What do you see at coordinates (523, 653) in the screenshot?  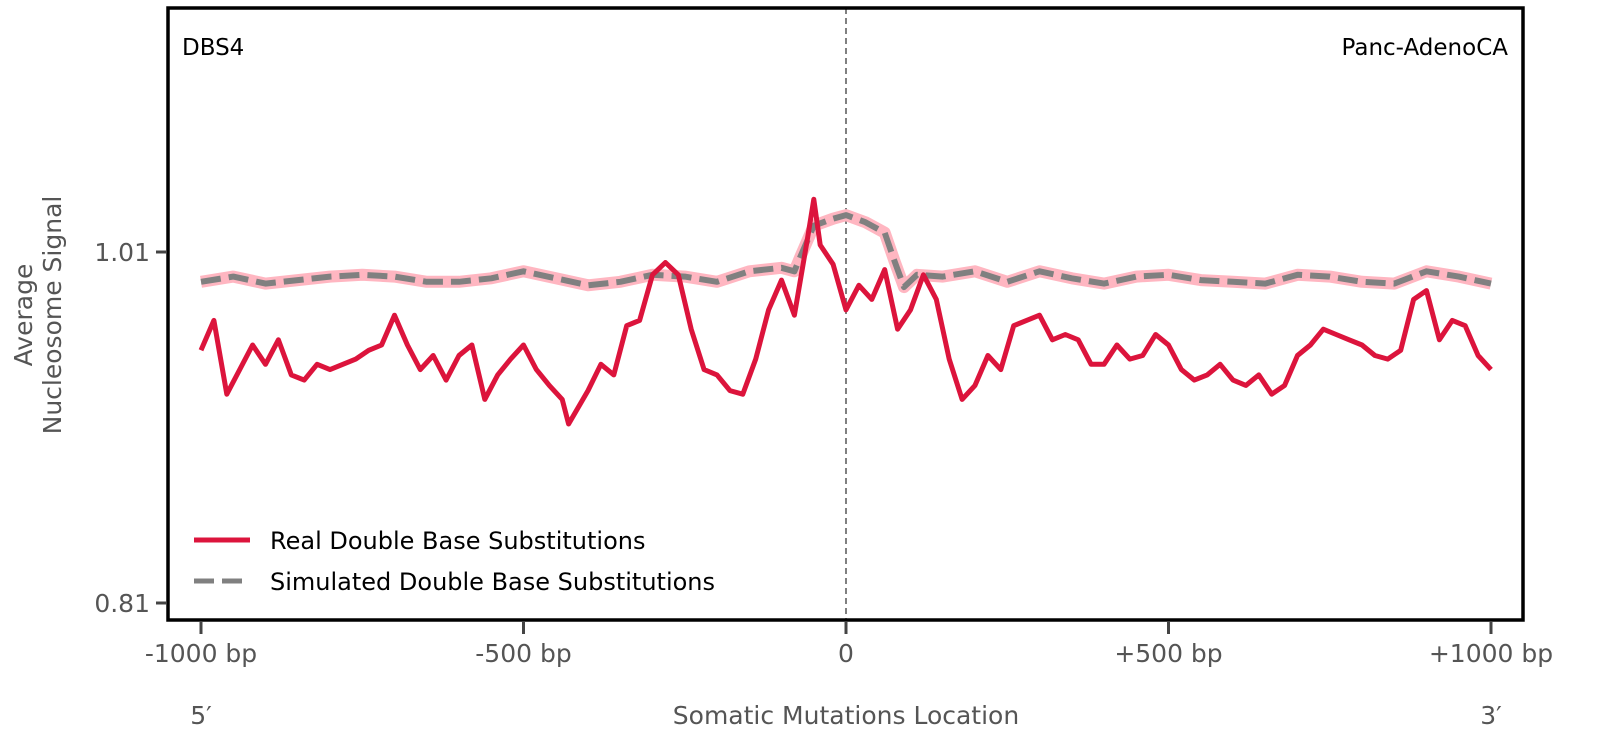 I see `x-tick-label: -500 bp` at bounding box center [523, 653].